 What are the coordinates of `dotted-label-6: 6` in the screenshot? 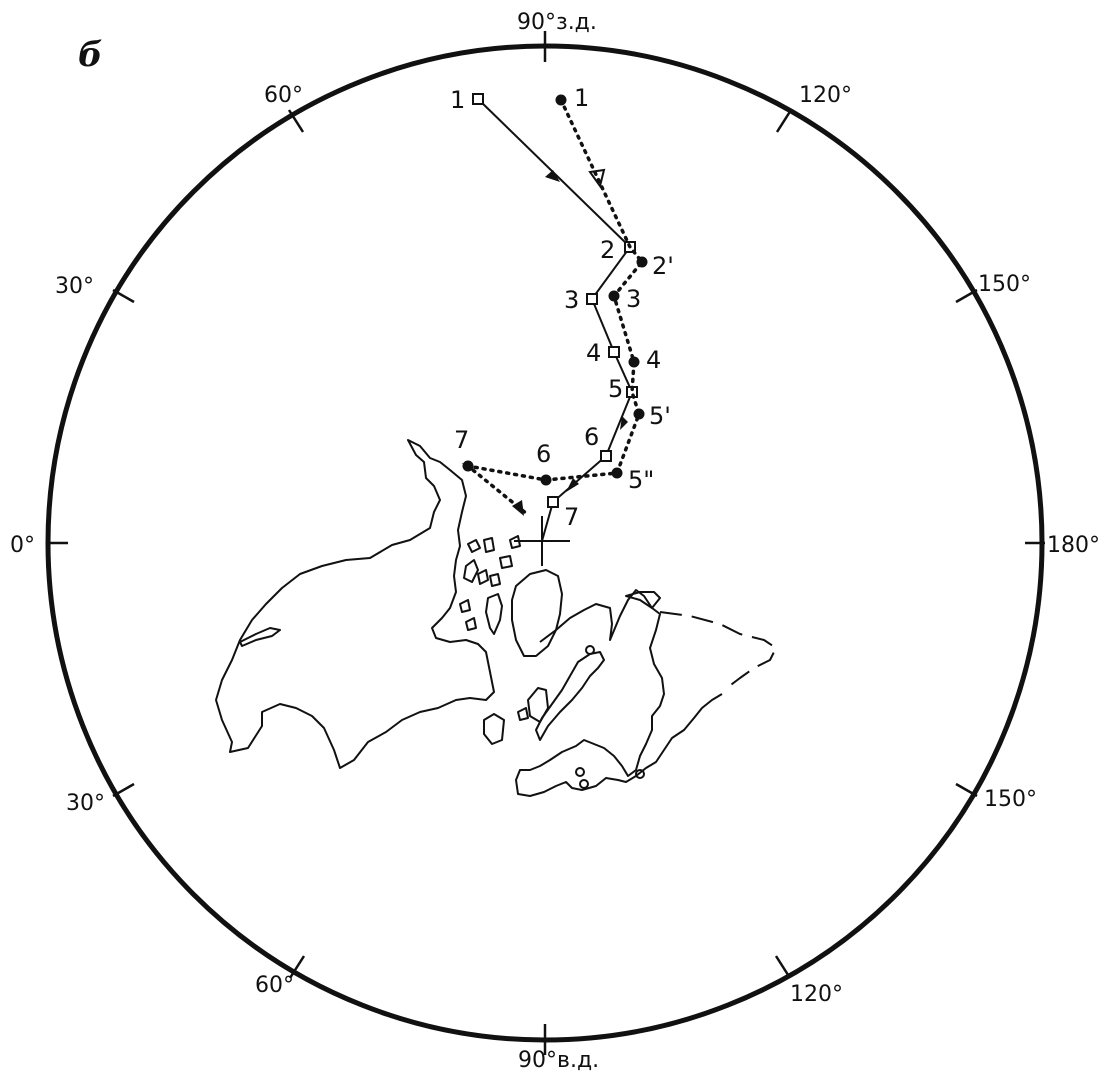 It's located at (543, 454).